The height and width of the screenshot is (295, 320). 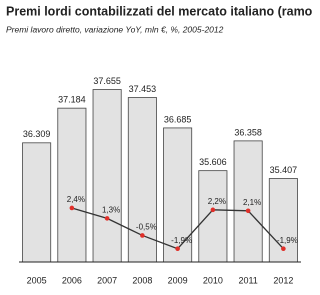 What do you see at coordinates (111, 209) in the screenshot?
I see `value-label: 1,3%` at bounding box center [111, 209].